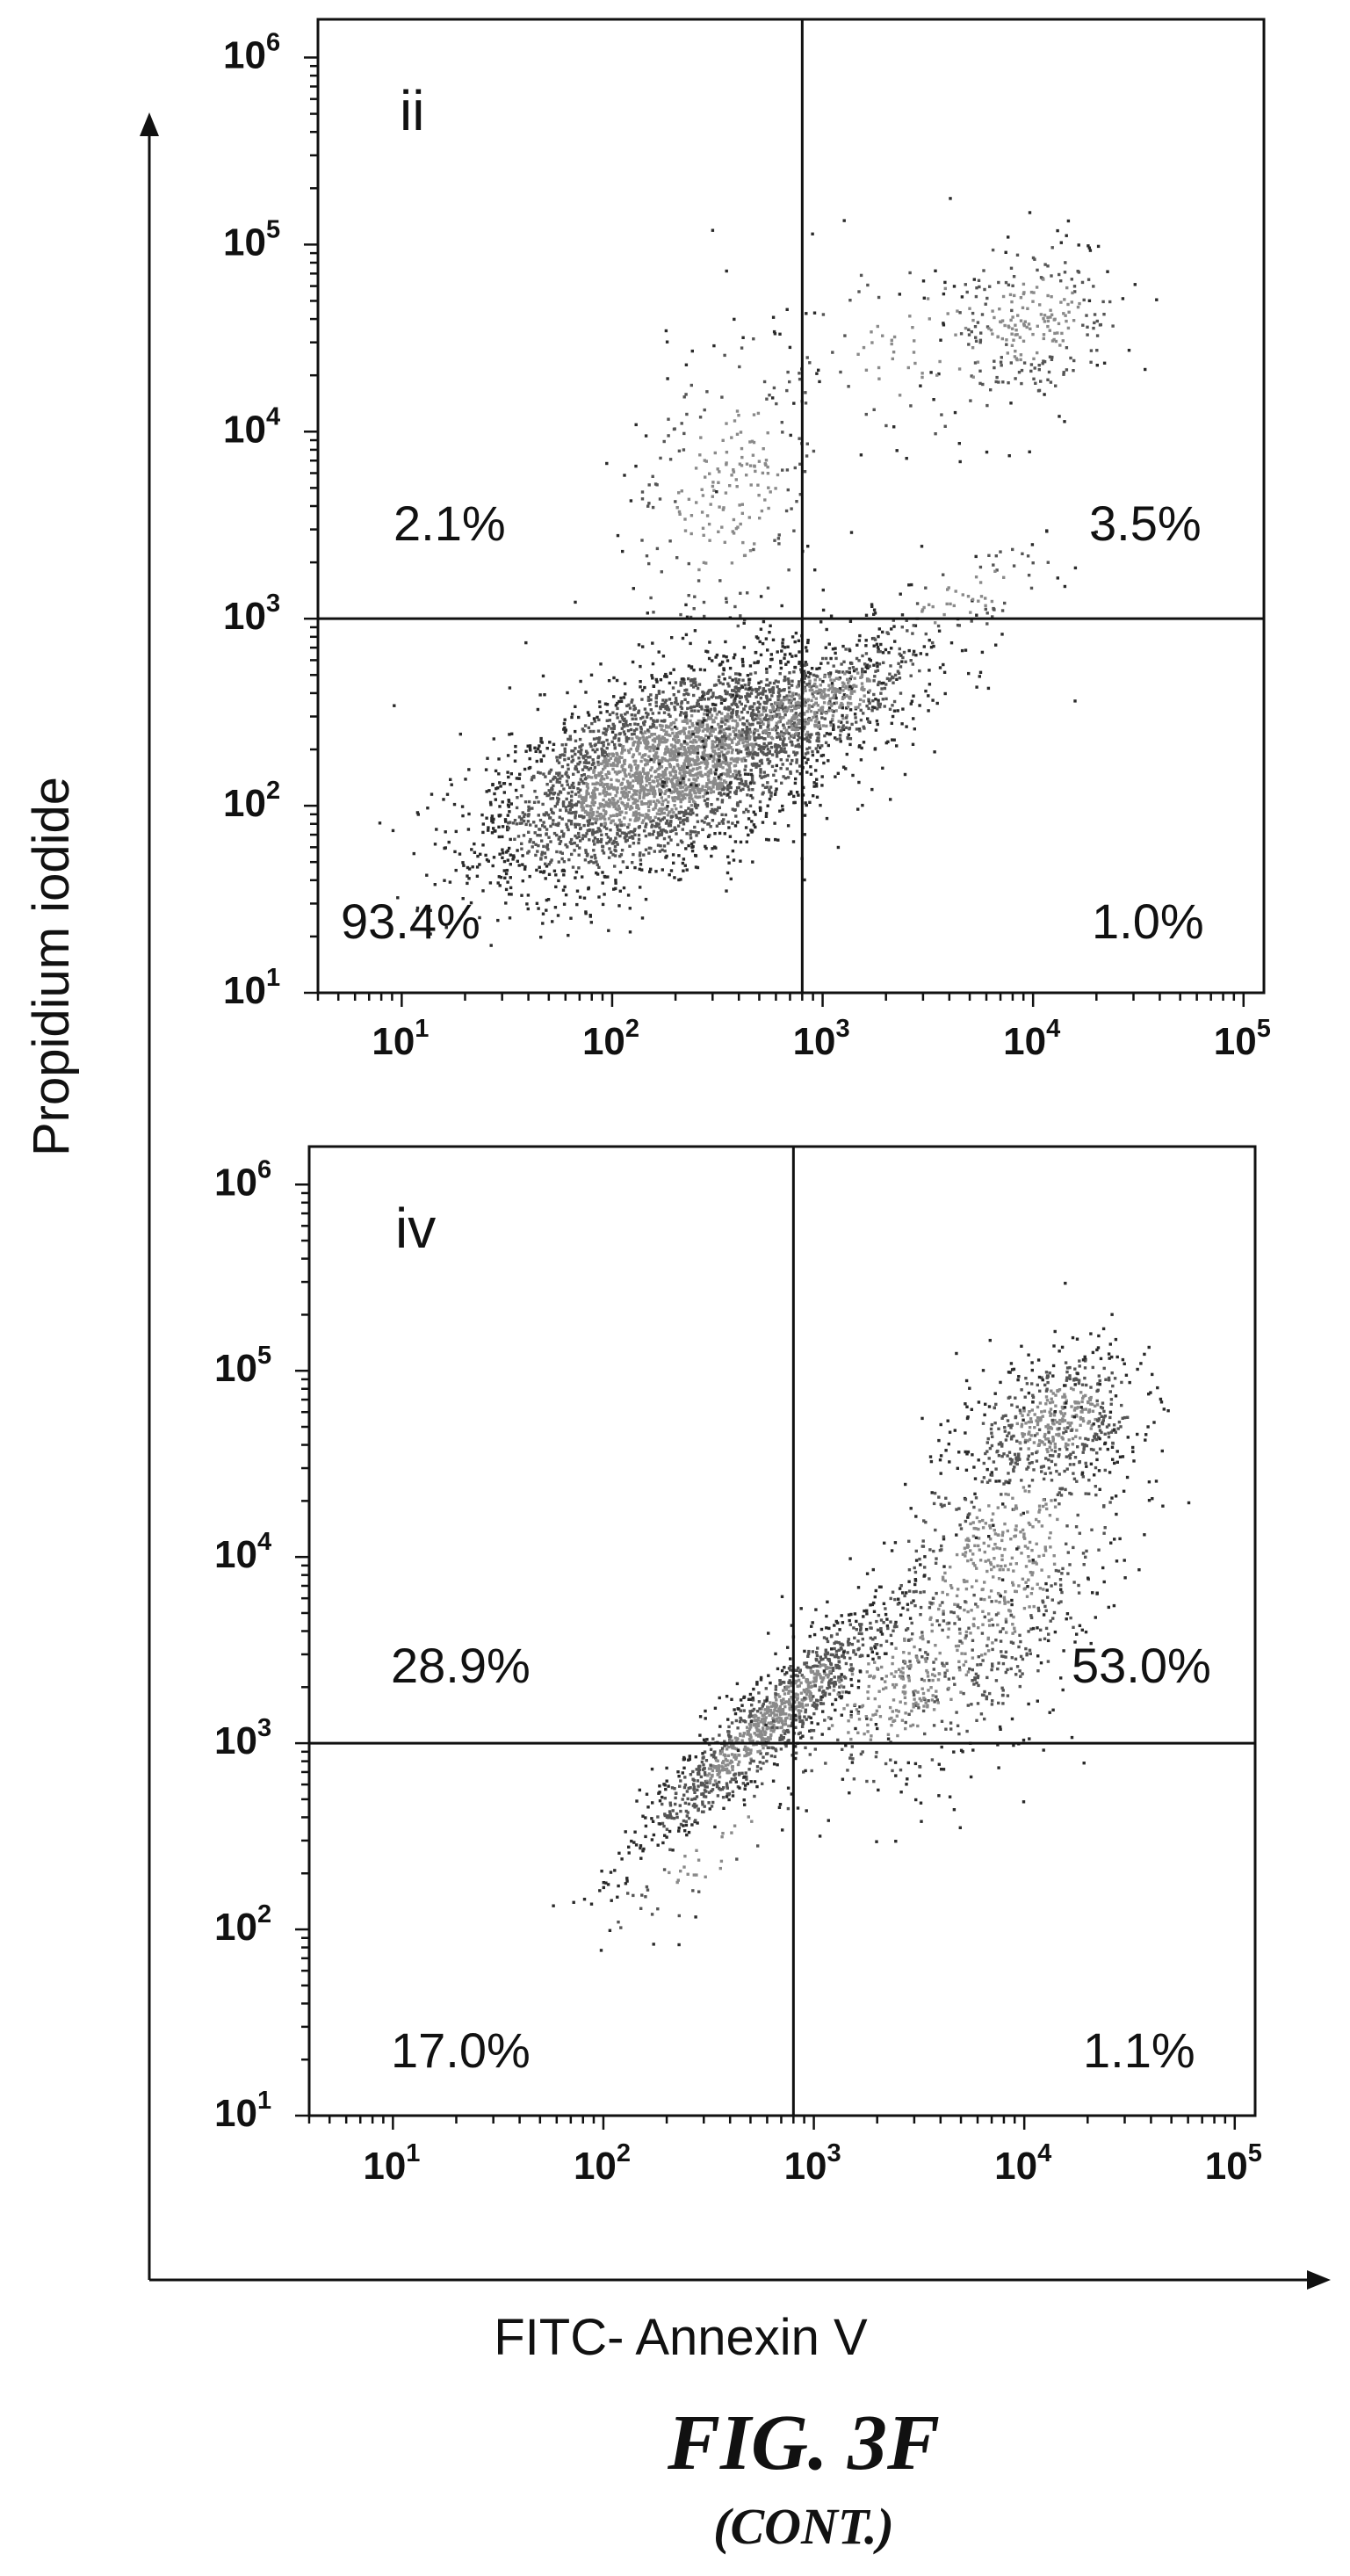 Image resolution: width=1350 pixels, height=2576 pixels. I want to click on x-tick-label: 105, so click(1242, 1039).